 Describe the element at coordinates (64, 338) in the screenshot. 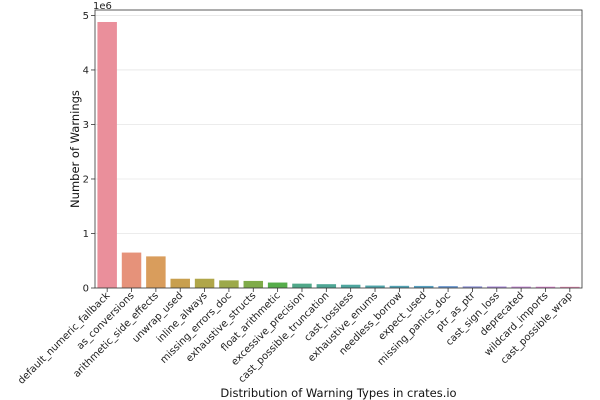

I see `x-tick-label: default_numeric_fallback` at that location.